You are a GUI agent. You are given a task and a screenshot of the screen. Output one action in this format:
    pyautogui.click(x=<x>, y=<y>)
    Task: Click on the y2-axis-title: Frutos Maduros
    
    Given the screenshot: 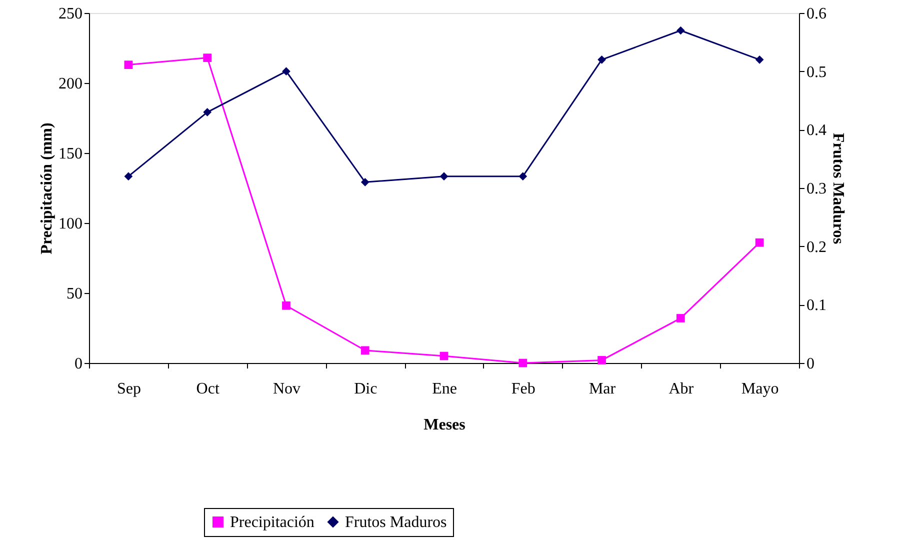 What is the action you would take?
    pyautogui.click(x=838, y=188)
    